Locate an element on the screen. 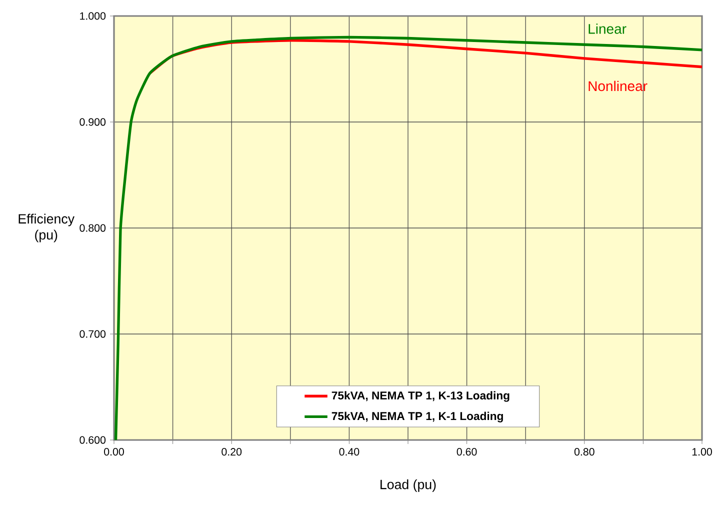  x-tick-label: 0.20 is located at coordinates (232, 452).